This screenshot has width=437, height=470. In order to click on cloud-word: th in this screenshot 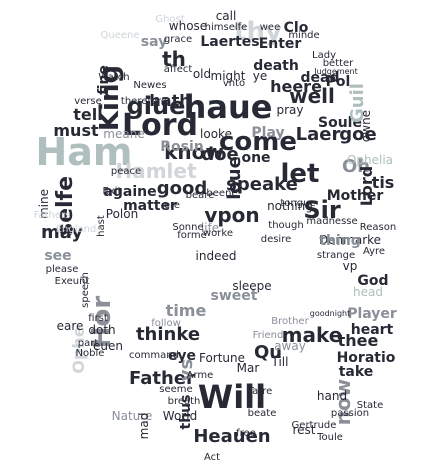, I will do `click(174, 59)`.